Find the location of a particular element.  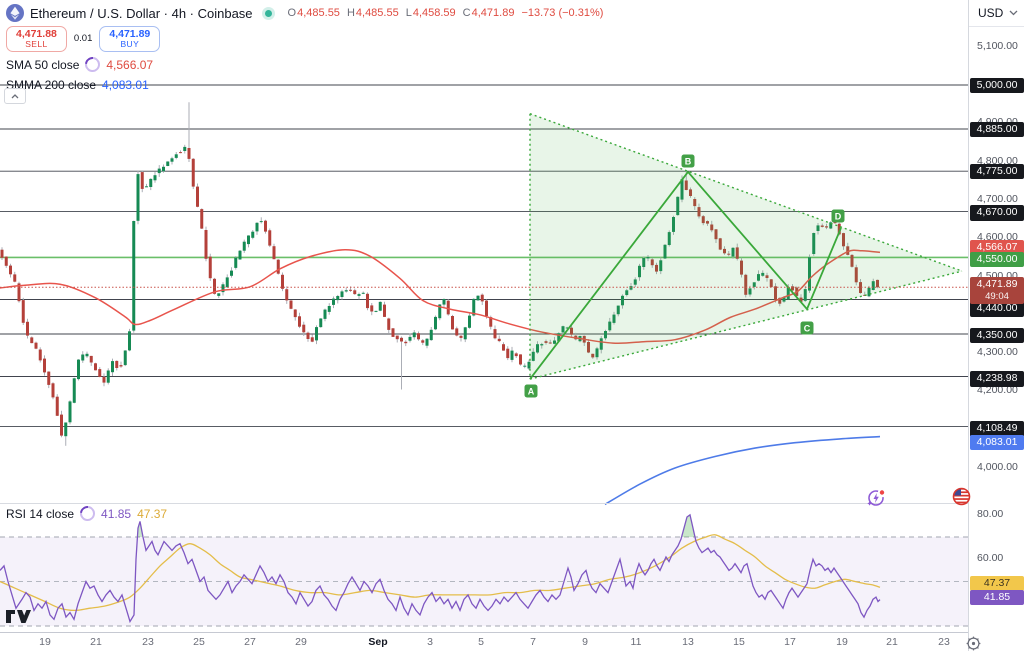

rsi-name: RSI 14 close is located at coordinates (40, 513).